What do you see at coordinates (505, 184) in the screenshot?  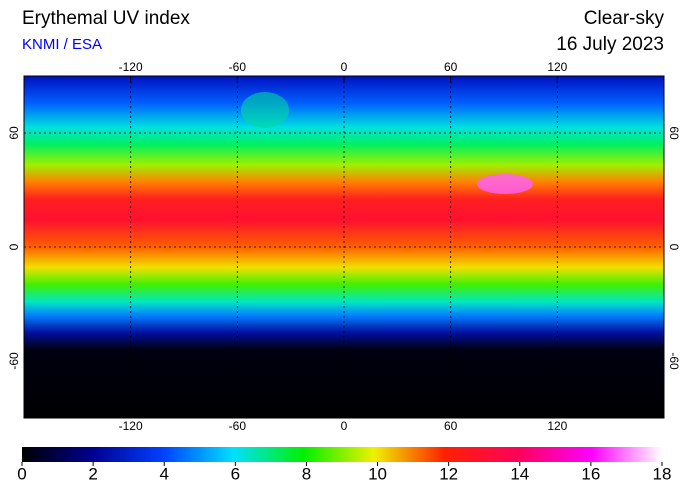 I see `uv-hotspot` at bounding box center [505, 184].